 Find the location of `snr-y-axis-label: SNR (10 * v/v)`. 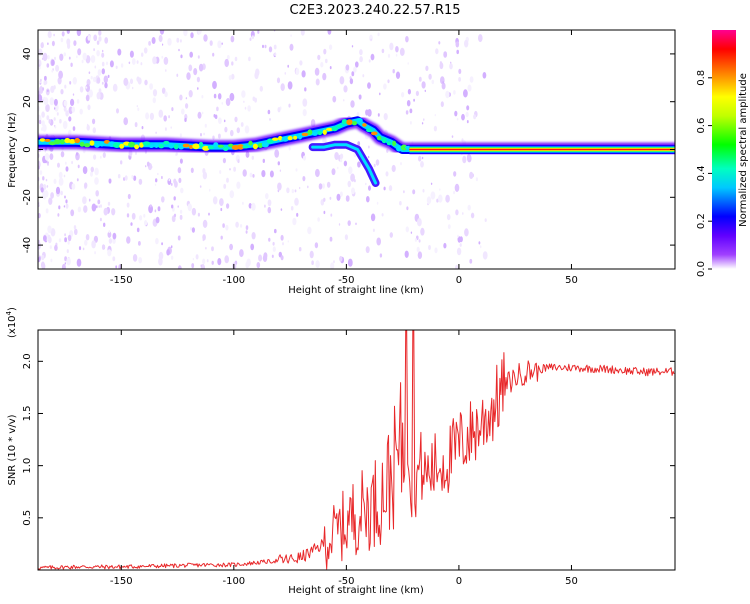

snr-y-axis-label: SNR (10 * v/v) is located at coordinates (12, 449).